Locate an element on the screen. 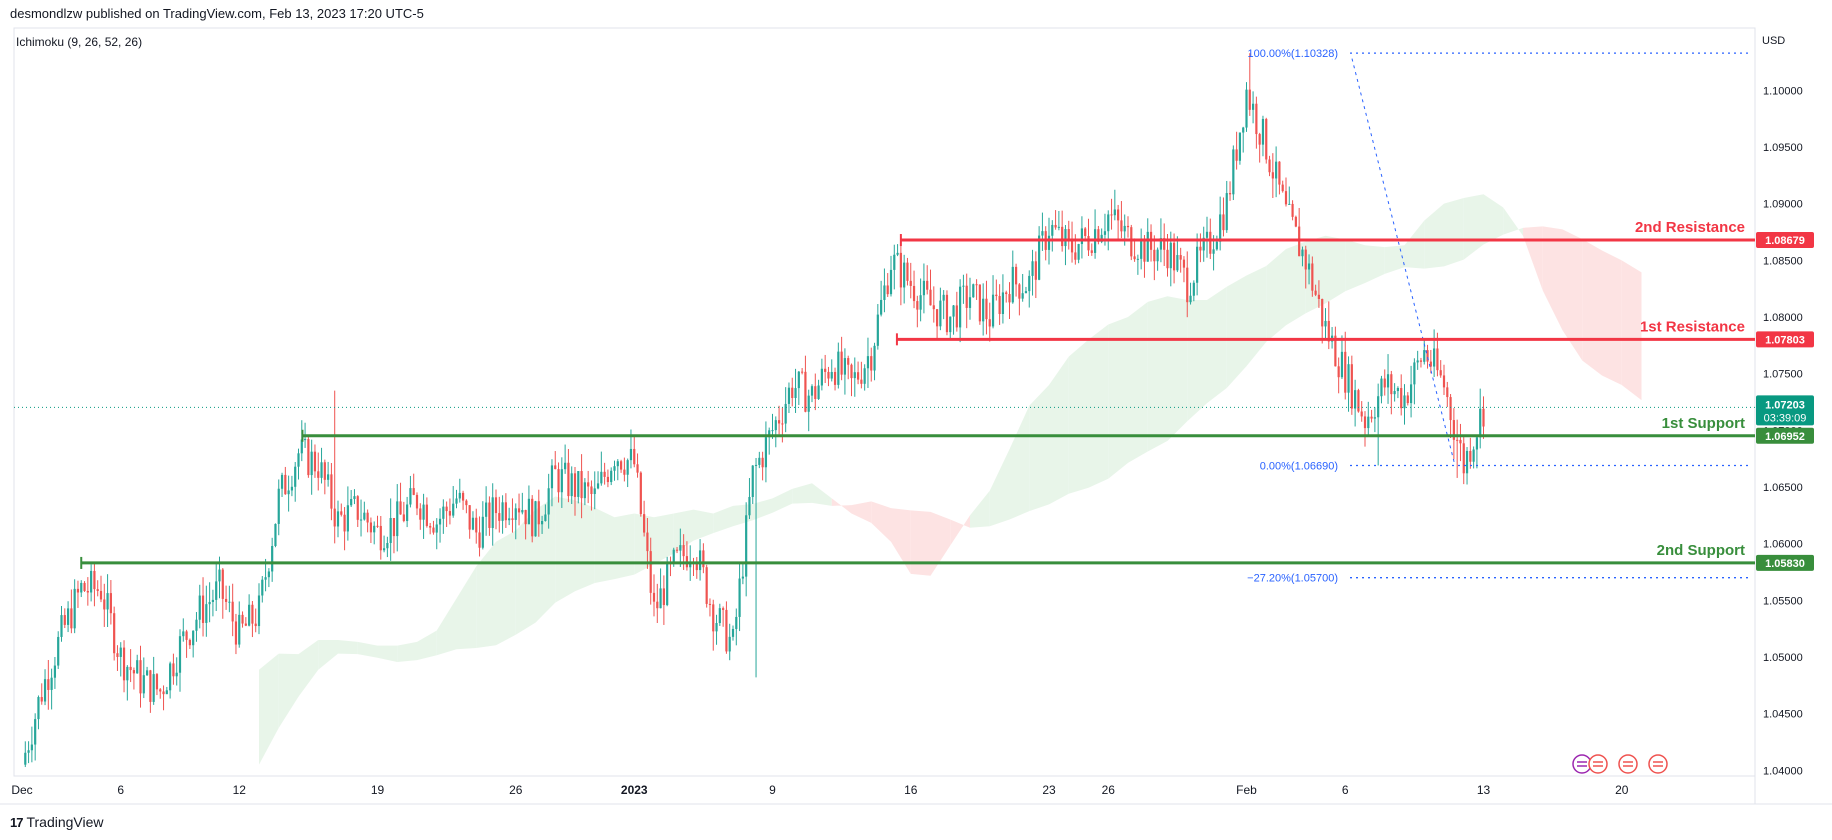  footer-brand: TradingView is located at coordinates (65, 822).